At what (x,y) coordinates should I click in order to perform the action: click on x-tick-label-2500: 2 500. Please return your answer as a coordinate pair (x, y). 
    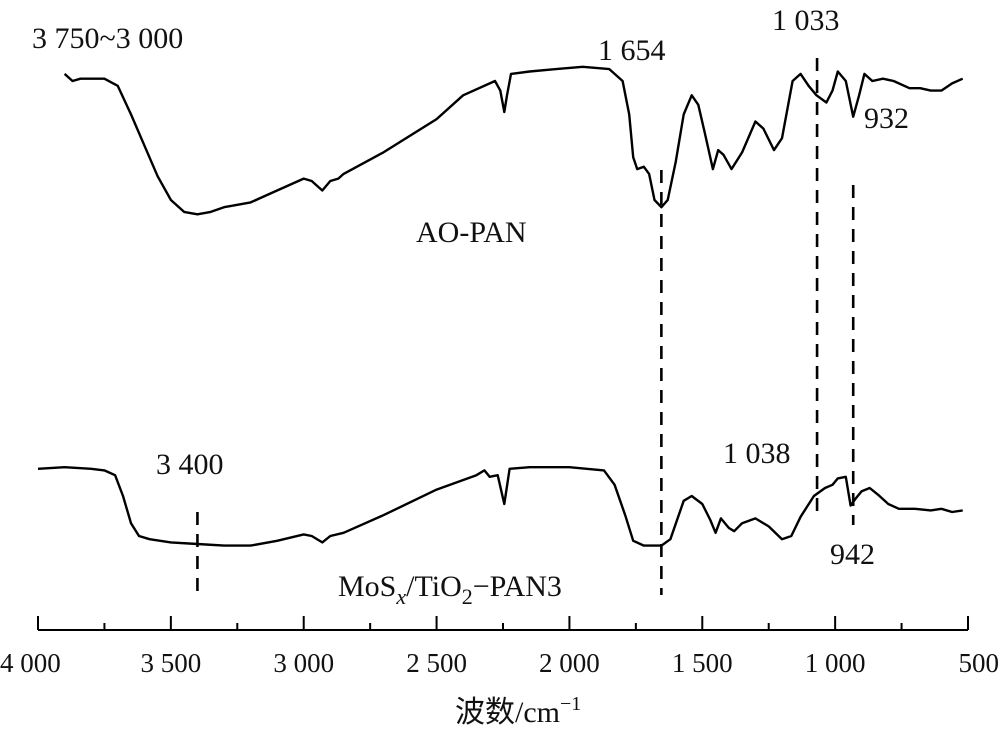
    Looking at the image, I should click on (436, 663).